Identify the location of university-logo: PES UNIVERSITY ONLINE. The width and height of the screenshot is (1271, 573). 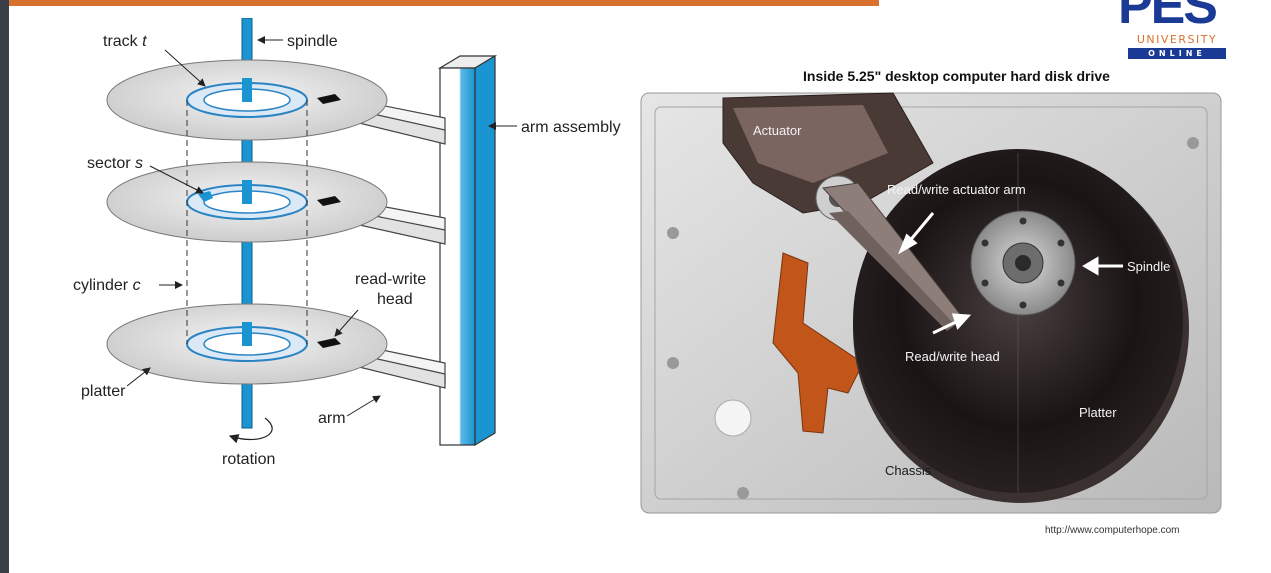
(1172, 31).